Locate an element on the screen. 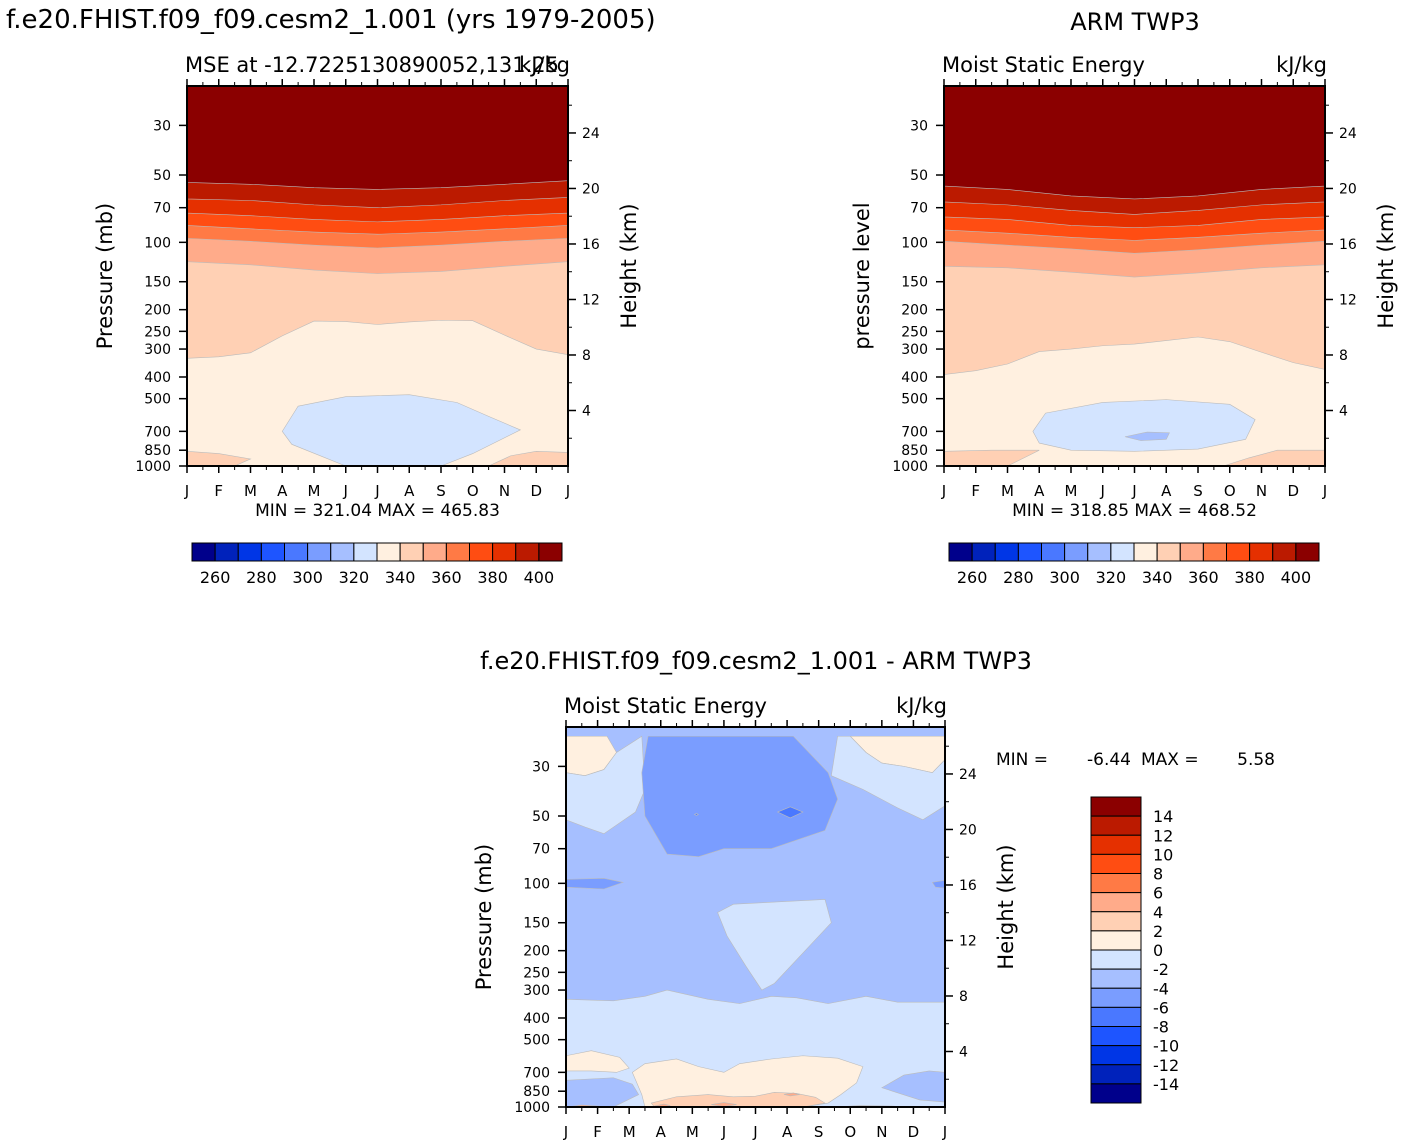 The width and height of the screenshot is (1404, 1144). diff-max-value: 5.58 is located at coordinates (1256, 760).